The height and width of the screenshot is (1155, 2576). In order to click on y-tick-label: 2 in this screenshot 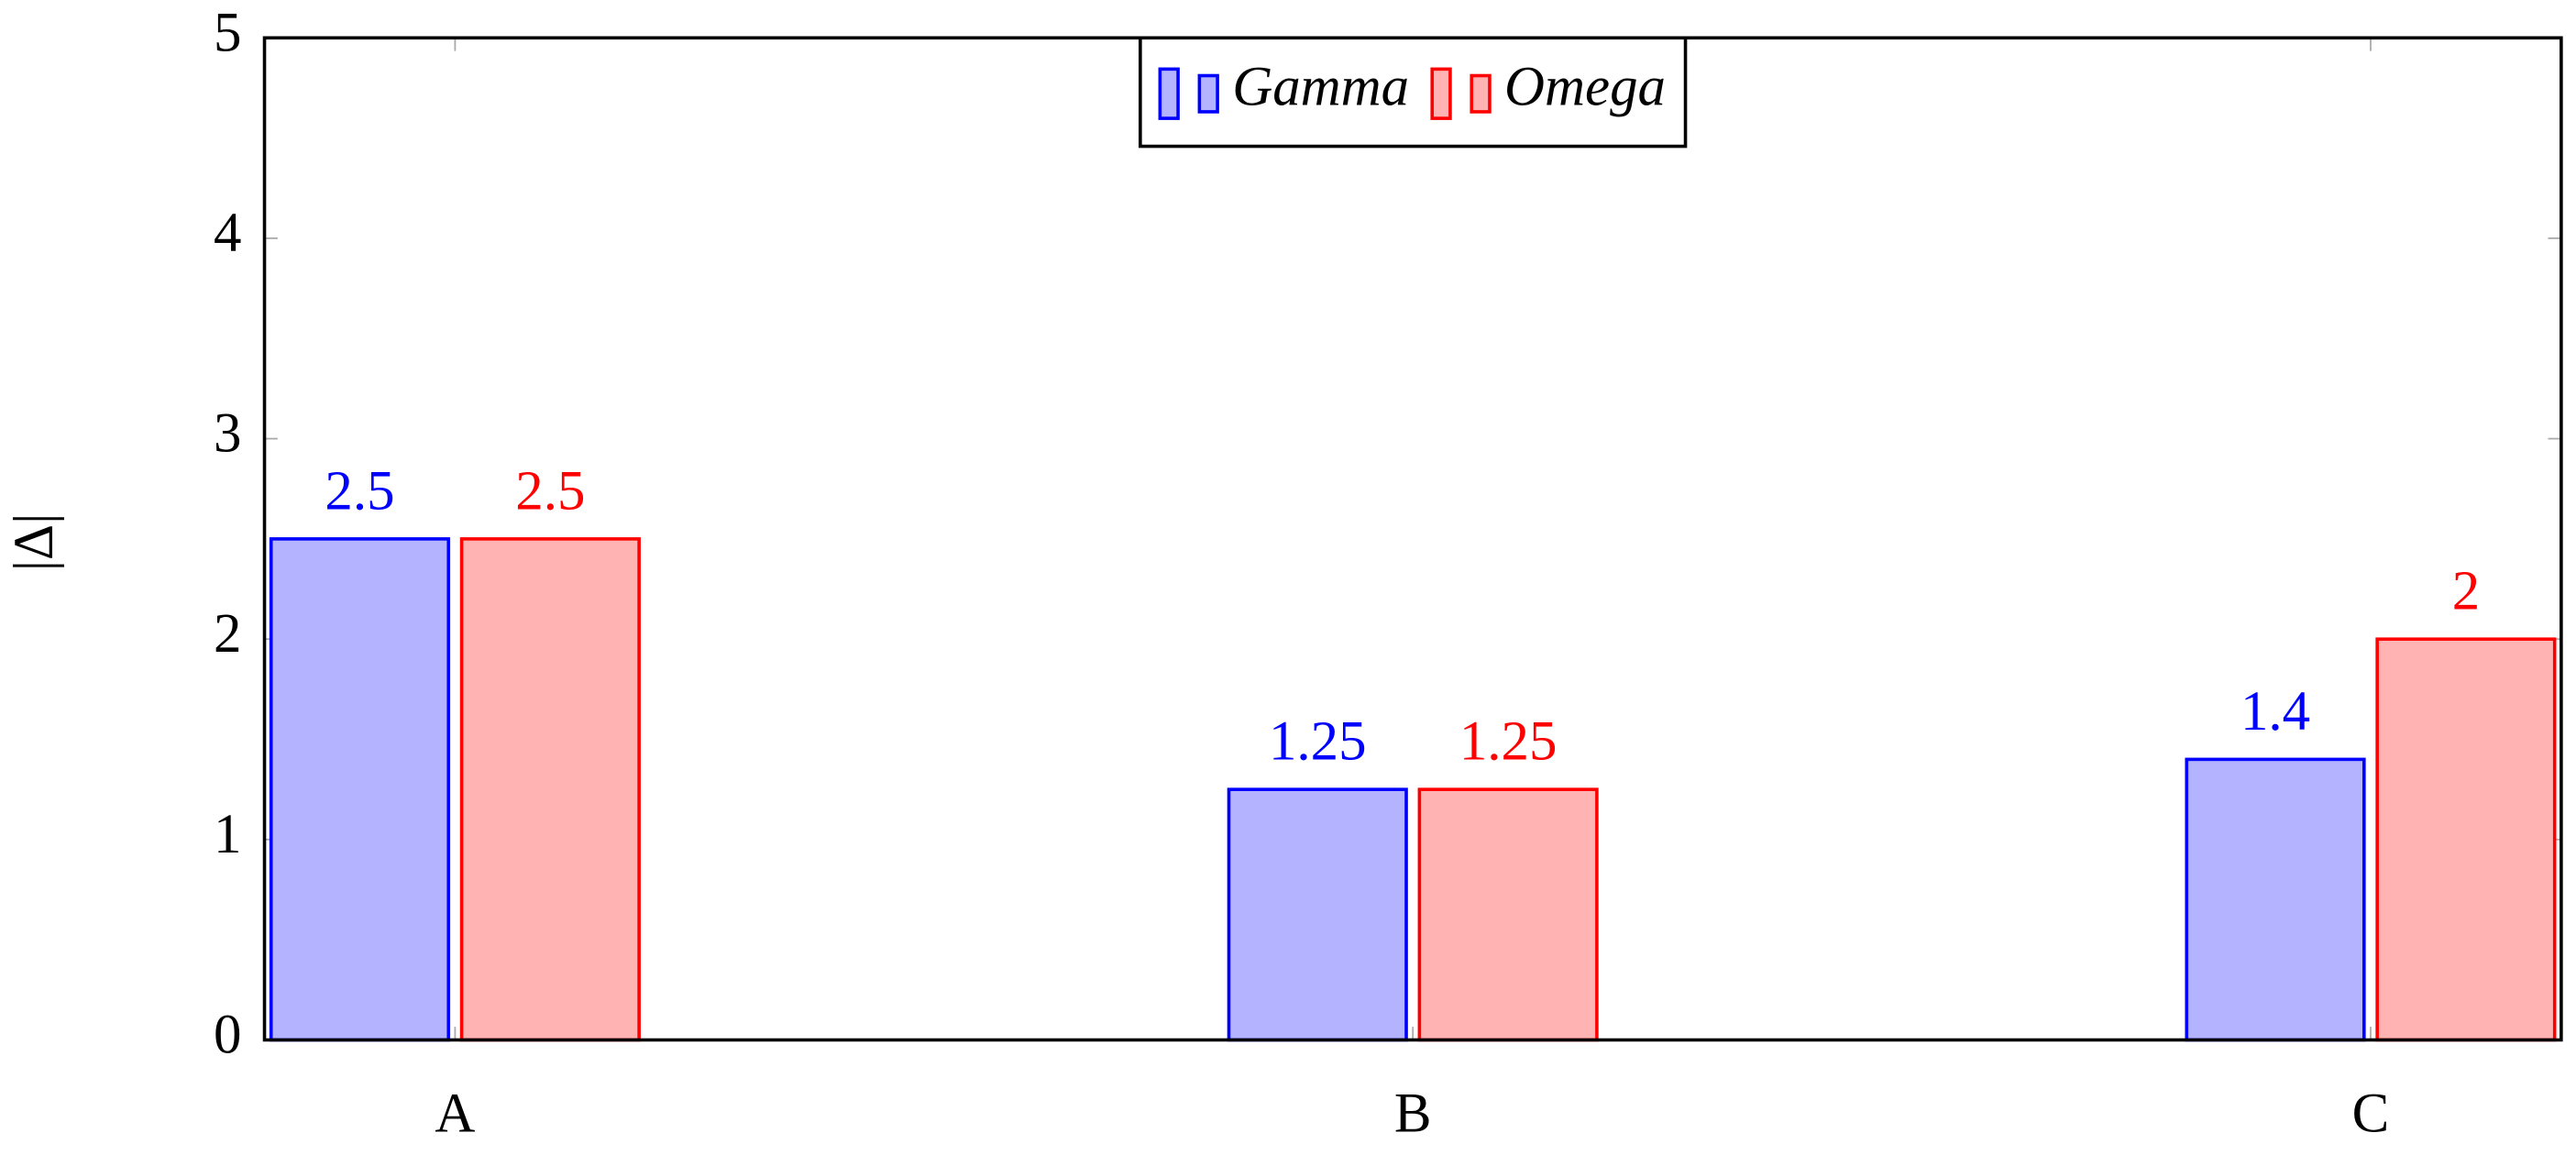, I will do `click(228, 634)`.